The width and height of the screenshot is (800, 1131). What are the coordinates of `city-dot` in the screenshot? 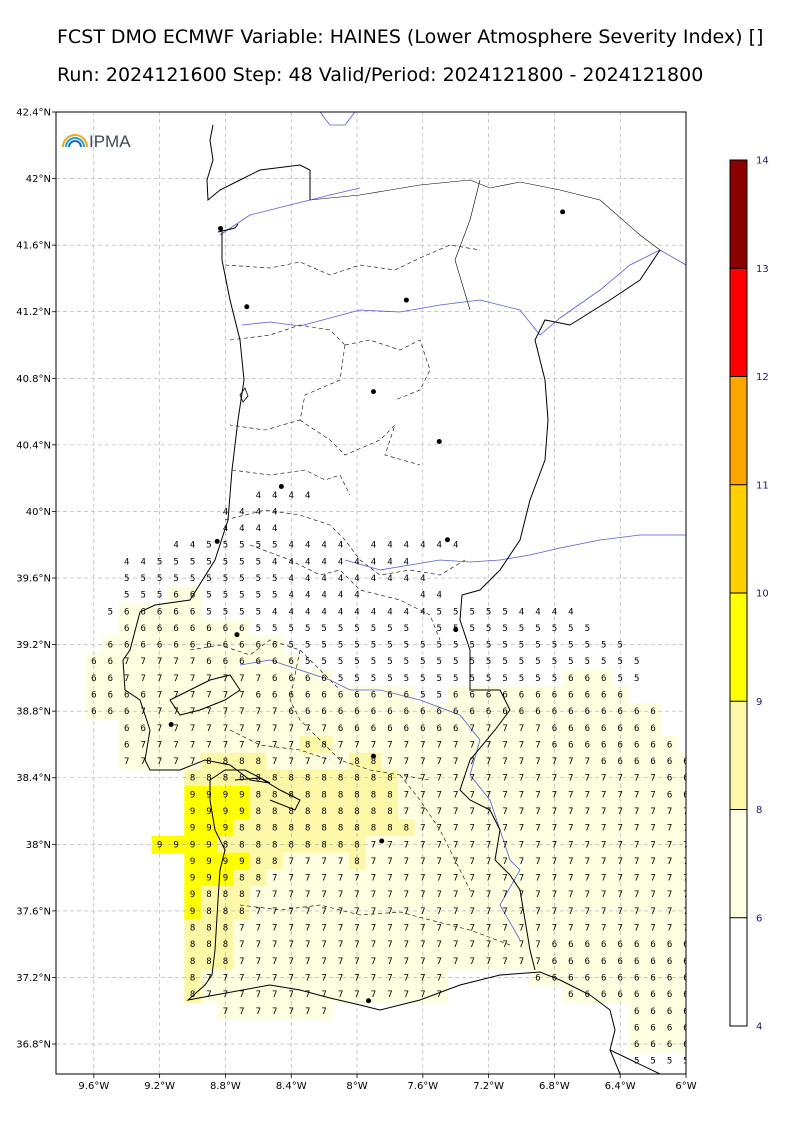 It's located at (382, 841).